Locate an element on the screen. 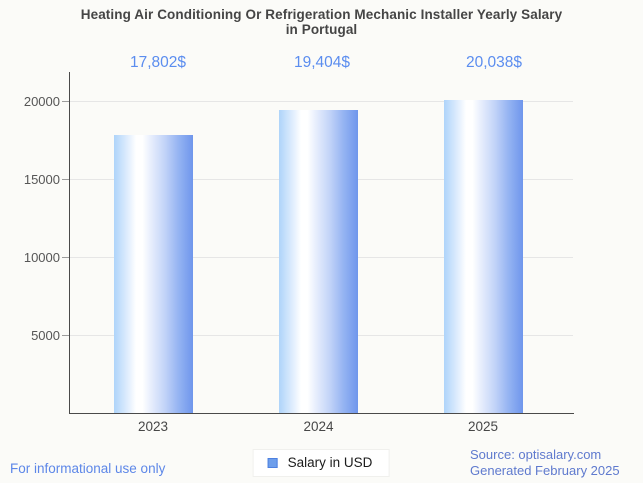  y-axis-tick-label-5000: 5000 is located at coordinates (45, 335).